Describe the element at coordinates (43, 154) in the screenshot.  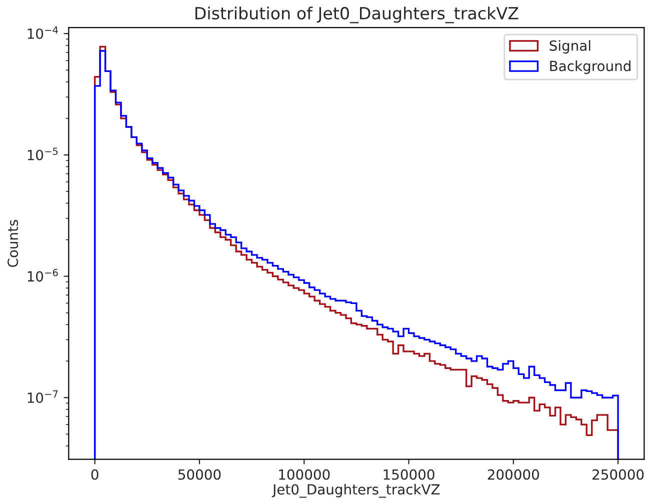
I see `y-tick-label: 10$^{−5}$` at that location.